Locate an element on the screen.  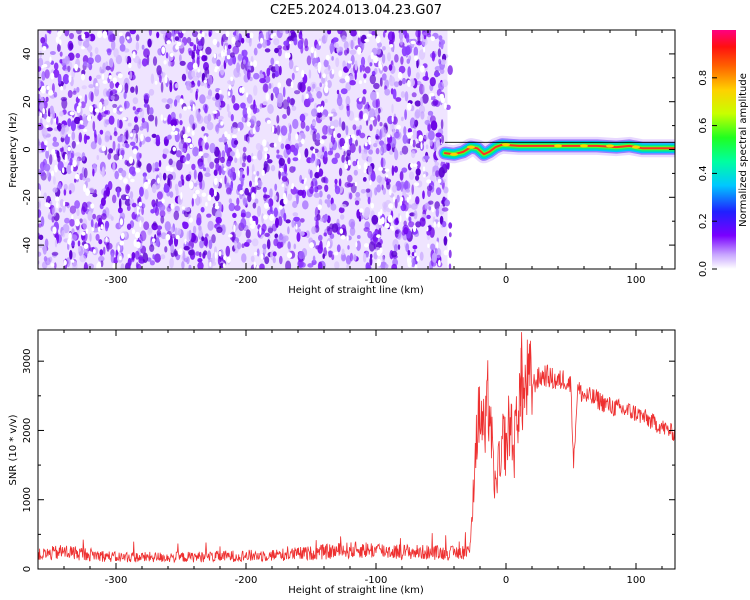
y-tick-label: -20 is located at coordinates (27, 197).